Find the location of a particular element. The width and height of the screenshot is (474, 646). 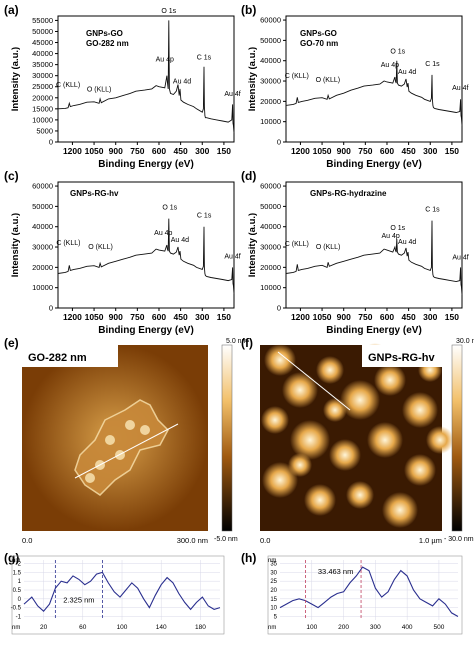

sample-label: GNPs-RG-hv is located at coordinates (94, 193).